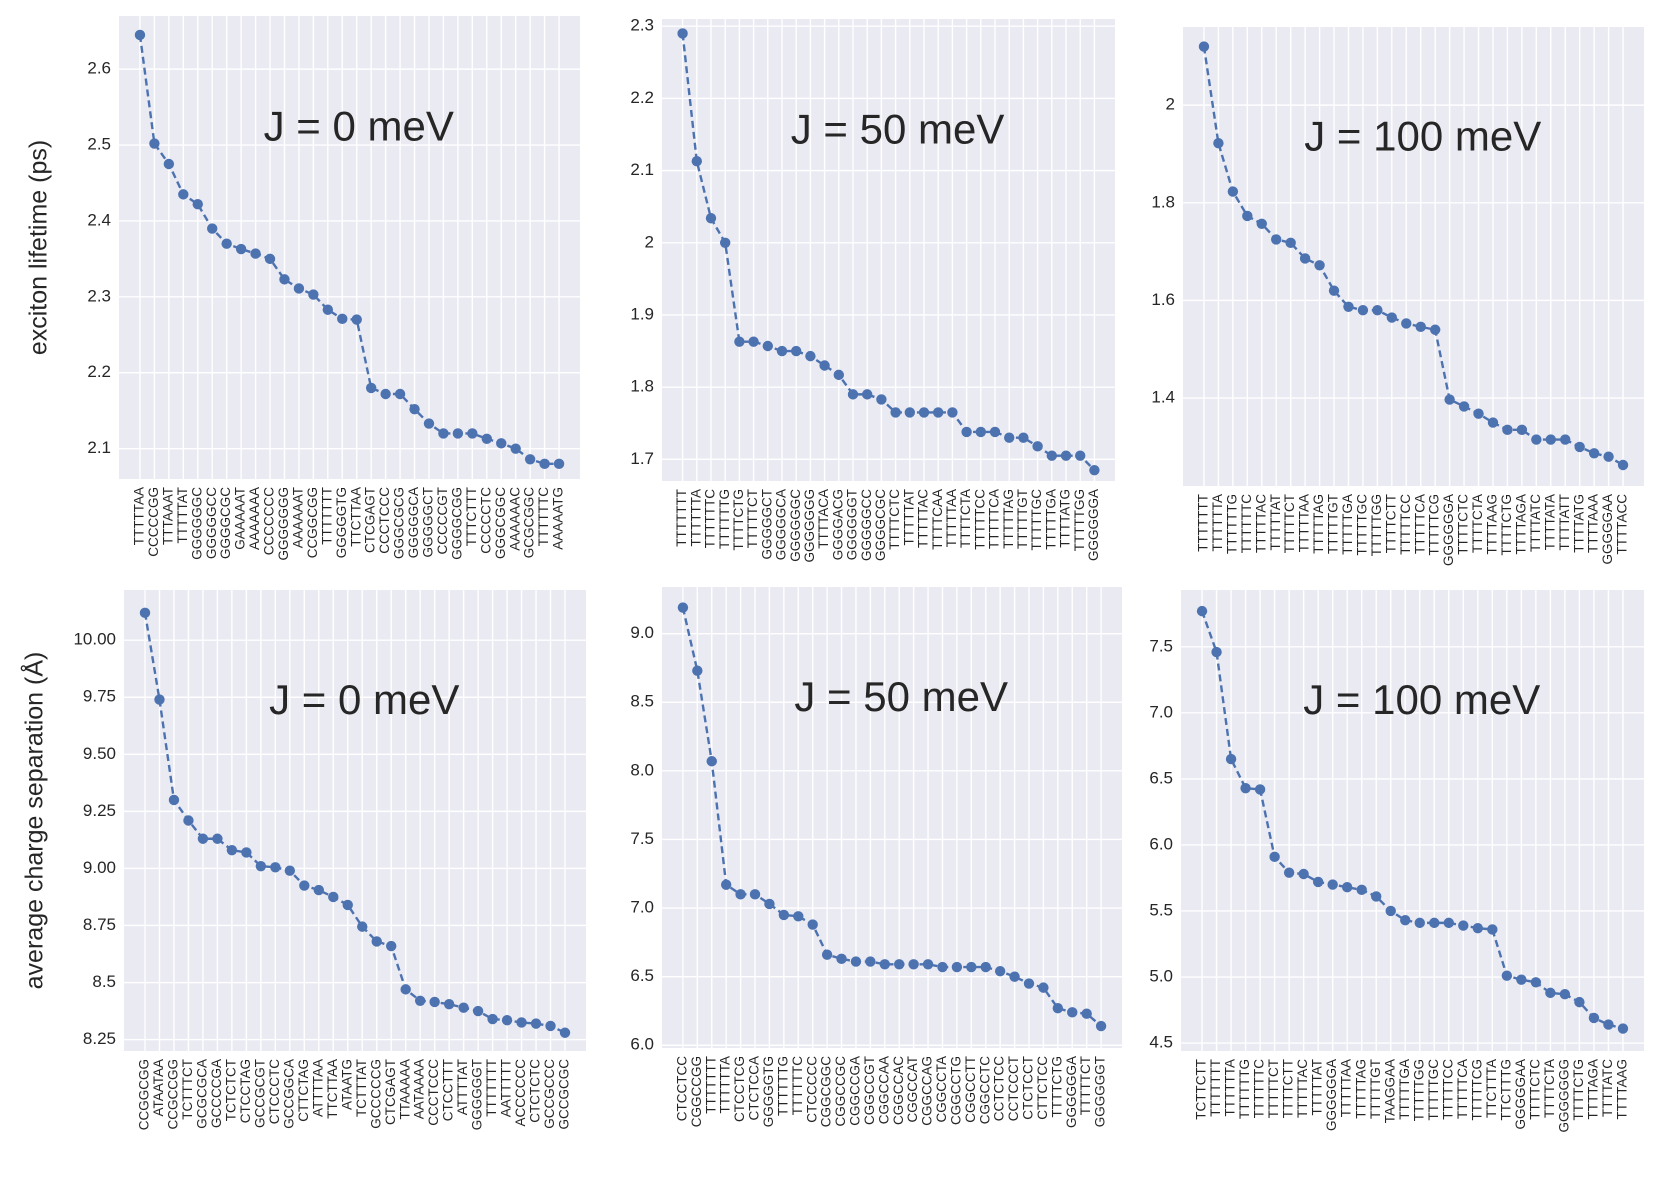 This screenshot has height=1177, width=1660. Describe the element at coordinates (167, 516) in the screenshot. I see `x-tick-label: TTTAAAT` at that location.